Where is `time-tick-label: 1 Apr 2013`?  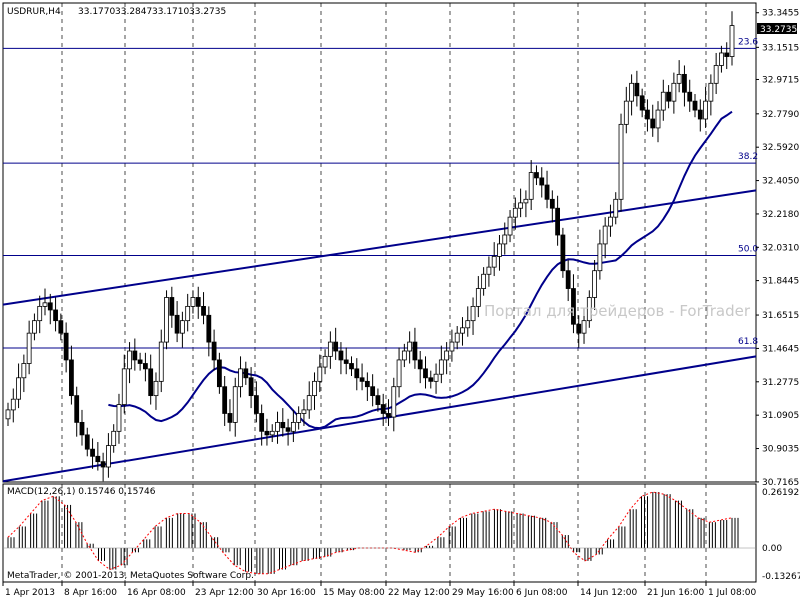
time-tick-label: 1 Apr 2013 is located at coordinates (30, 593).